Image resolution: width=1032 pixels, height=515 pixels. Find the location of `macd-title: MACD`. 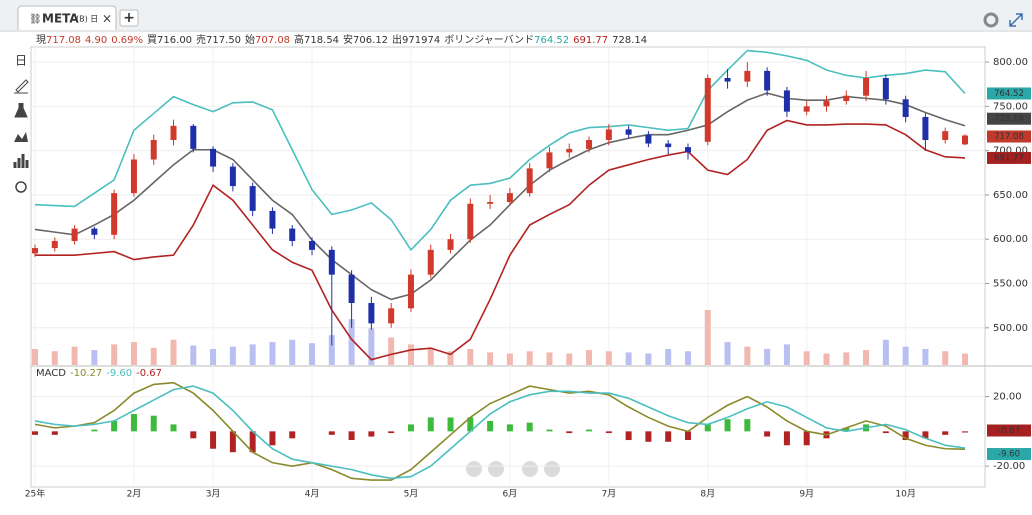

macd-title: MACD is located at coordinates (51, 373).